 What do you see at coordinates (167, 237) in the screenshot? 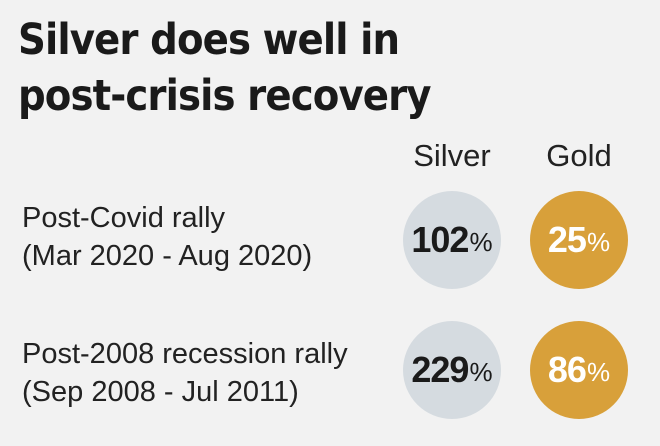
I see `row-label-post-covid: Post-Covid rally (Mar 2020 - Aug 2020)` at bounding box center [167, 237].